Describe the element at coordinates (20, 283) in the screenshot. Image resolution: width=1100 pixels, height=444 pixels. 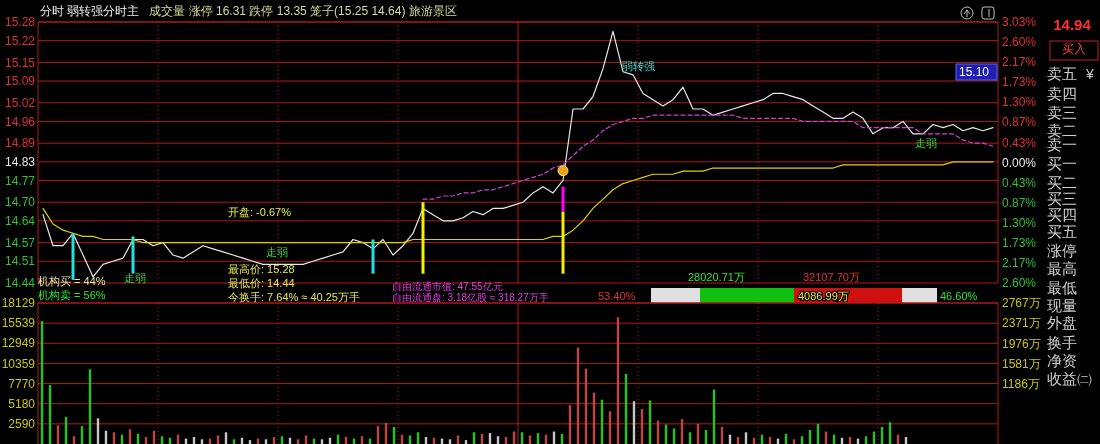
I see `y-tick-label: 14.44` at that location.